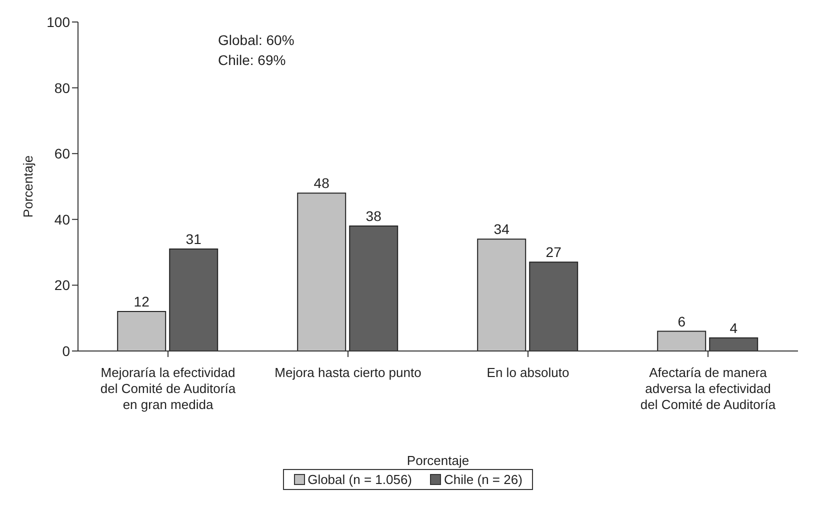  What do you see at coordinates (142, 302) in the screenshot?
I see `data-label: 12` at bounding box center [142, 302].